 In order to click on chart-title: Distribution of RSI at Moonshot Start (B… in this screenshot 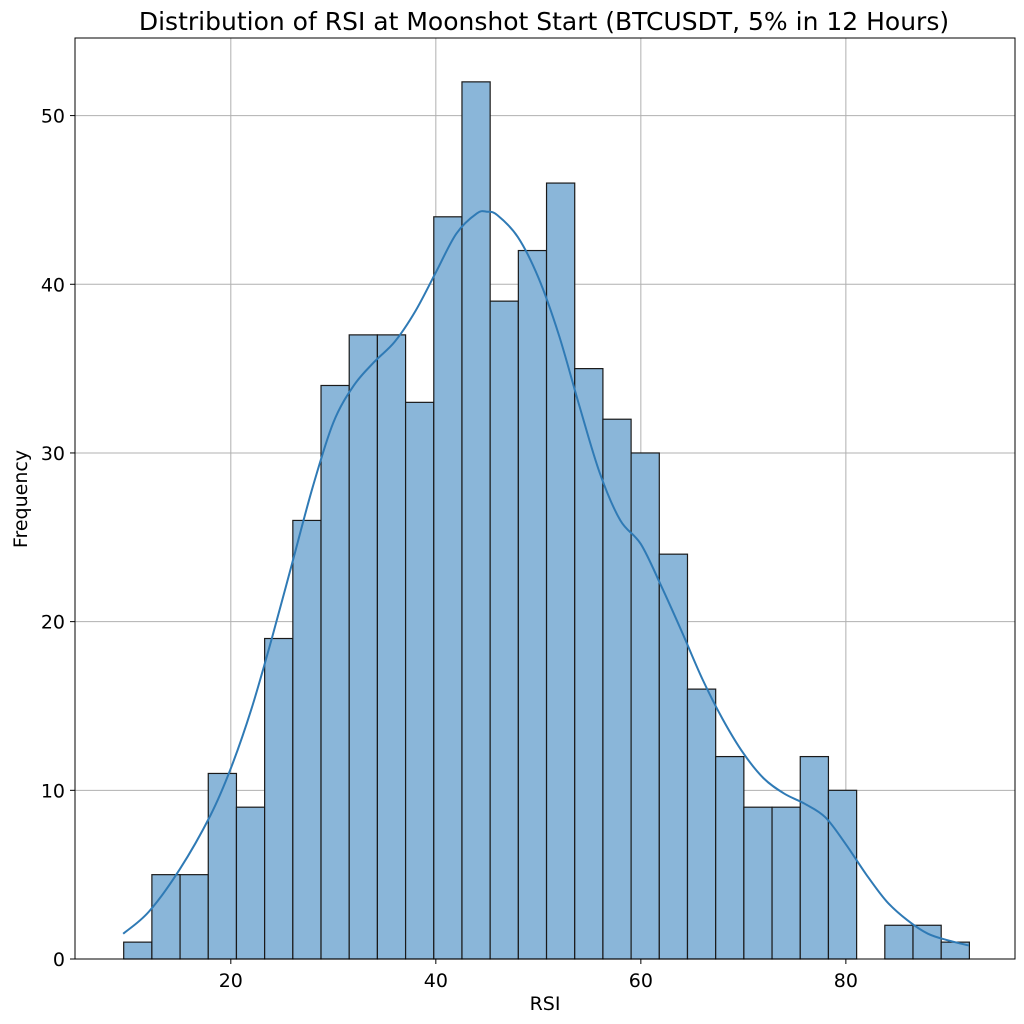, I will do `click(544, 21)`.